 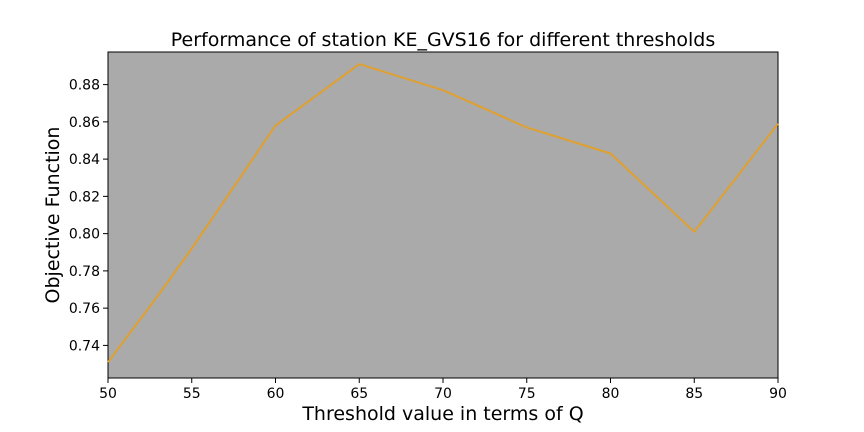 What do you see at coordinates (88, 216) in the screenshot?
I see `y-axis: 0.74 0.76 0.78 0.80 0.82 0.84 0.86 0.88` at bounding box center [88, 216].